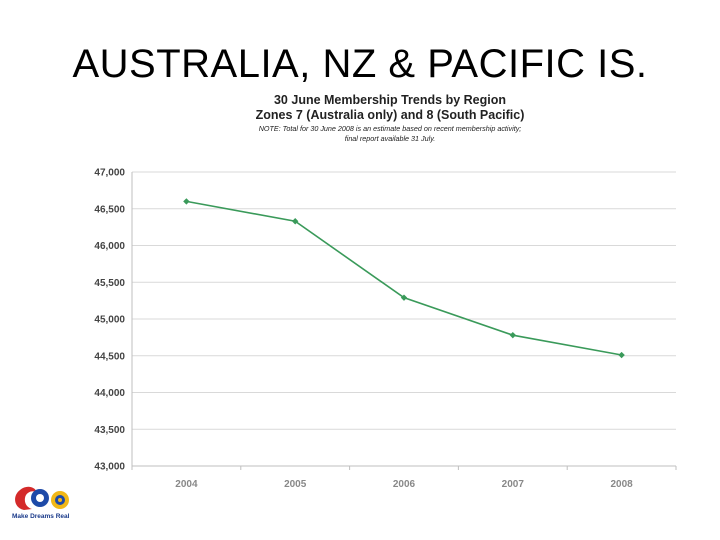 This screenshot has width=720, height=540. What do you see at coordinates (109, 209) in the screenshot?
I see `y-tick-label: 46,500` at bounding box center [109, 209].